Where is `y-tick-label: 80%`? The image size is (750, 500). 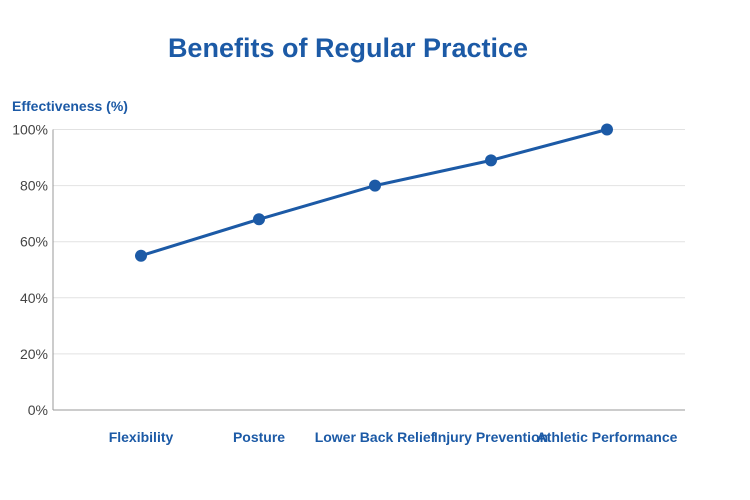
y-tick-label: 80% is located at coordinates (34, 186).